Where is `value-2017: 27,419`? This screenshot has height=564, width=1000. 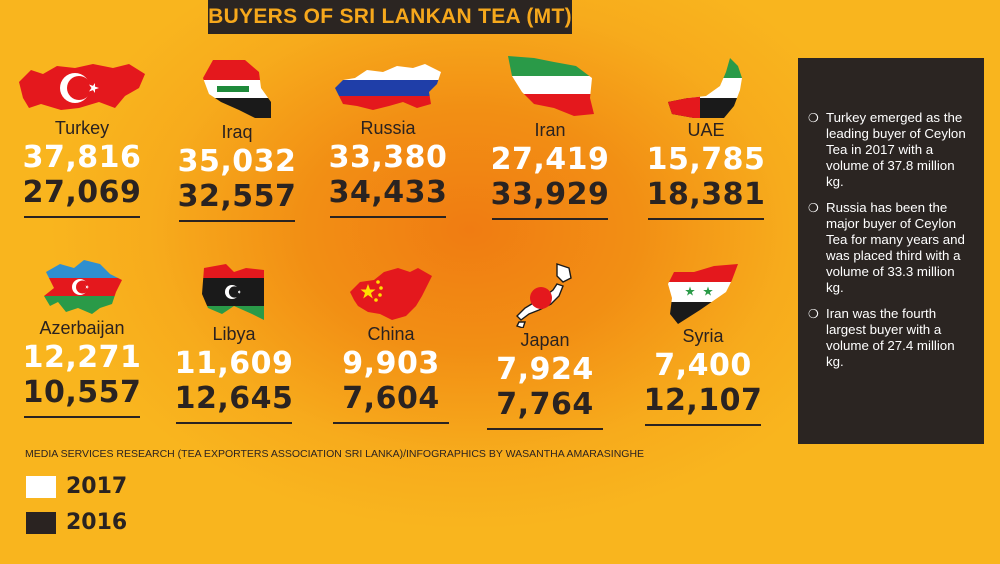 value-2017: 27,419 is located at coordinates (550, 159).